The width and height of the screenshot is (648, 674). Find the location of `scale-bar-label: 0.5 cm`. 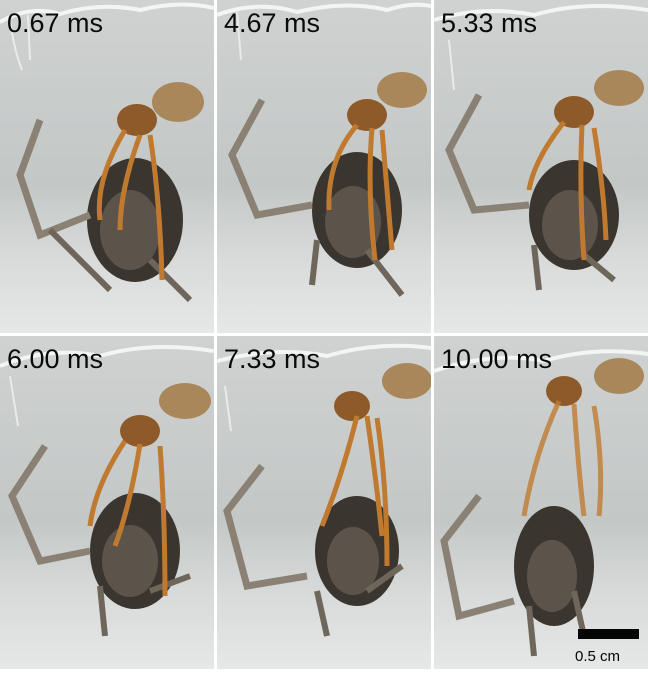

scale-bar-label: 0.5 cm is located at coordinates (598, 656).